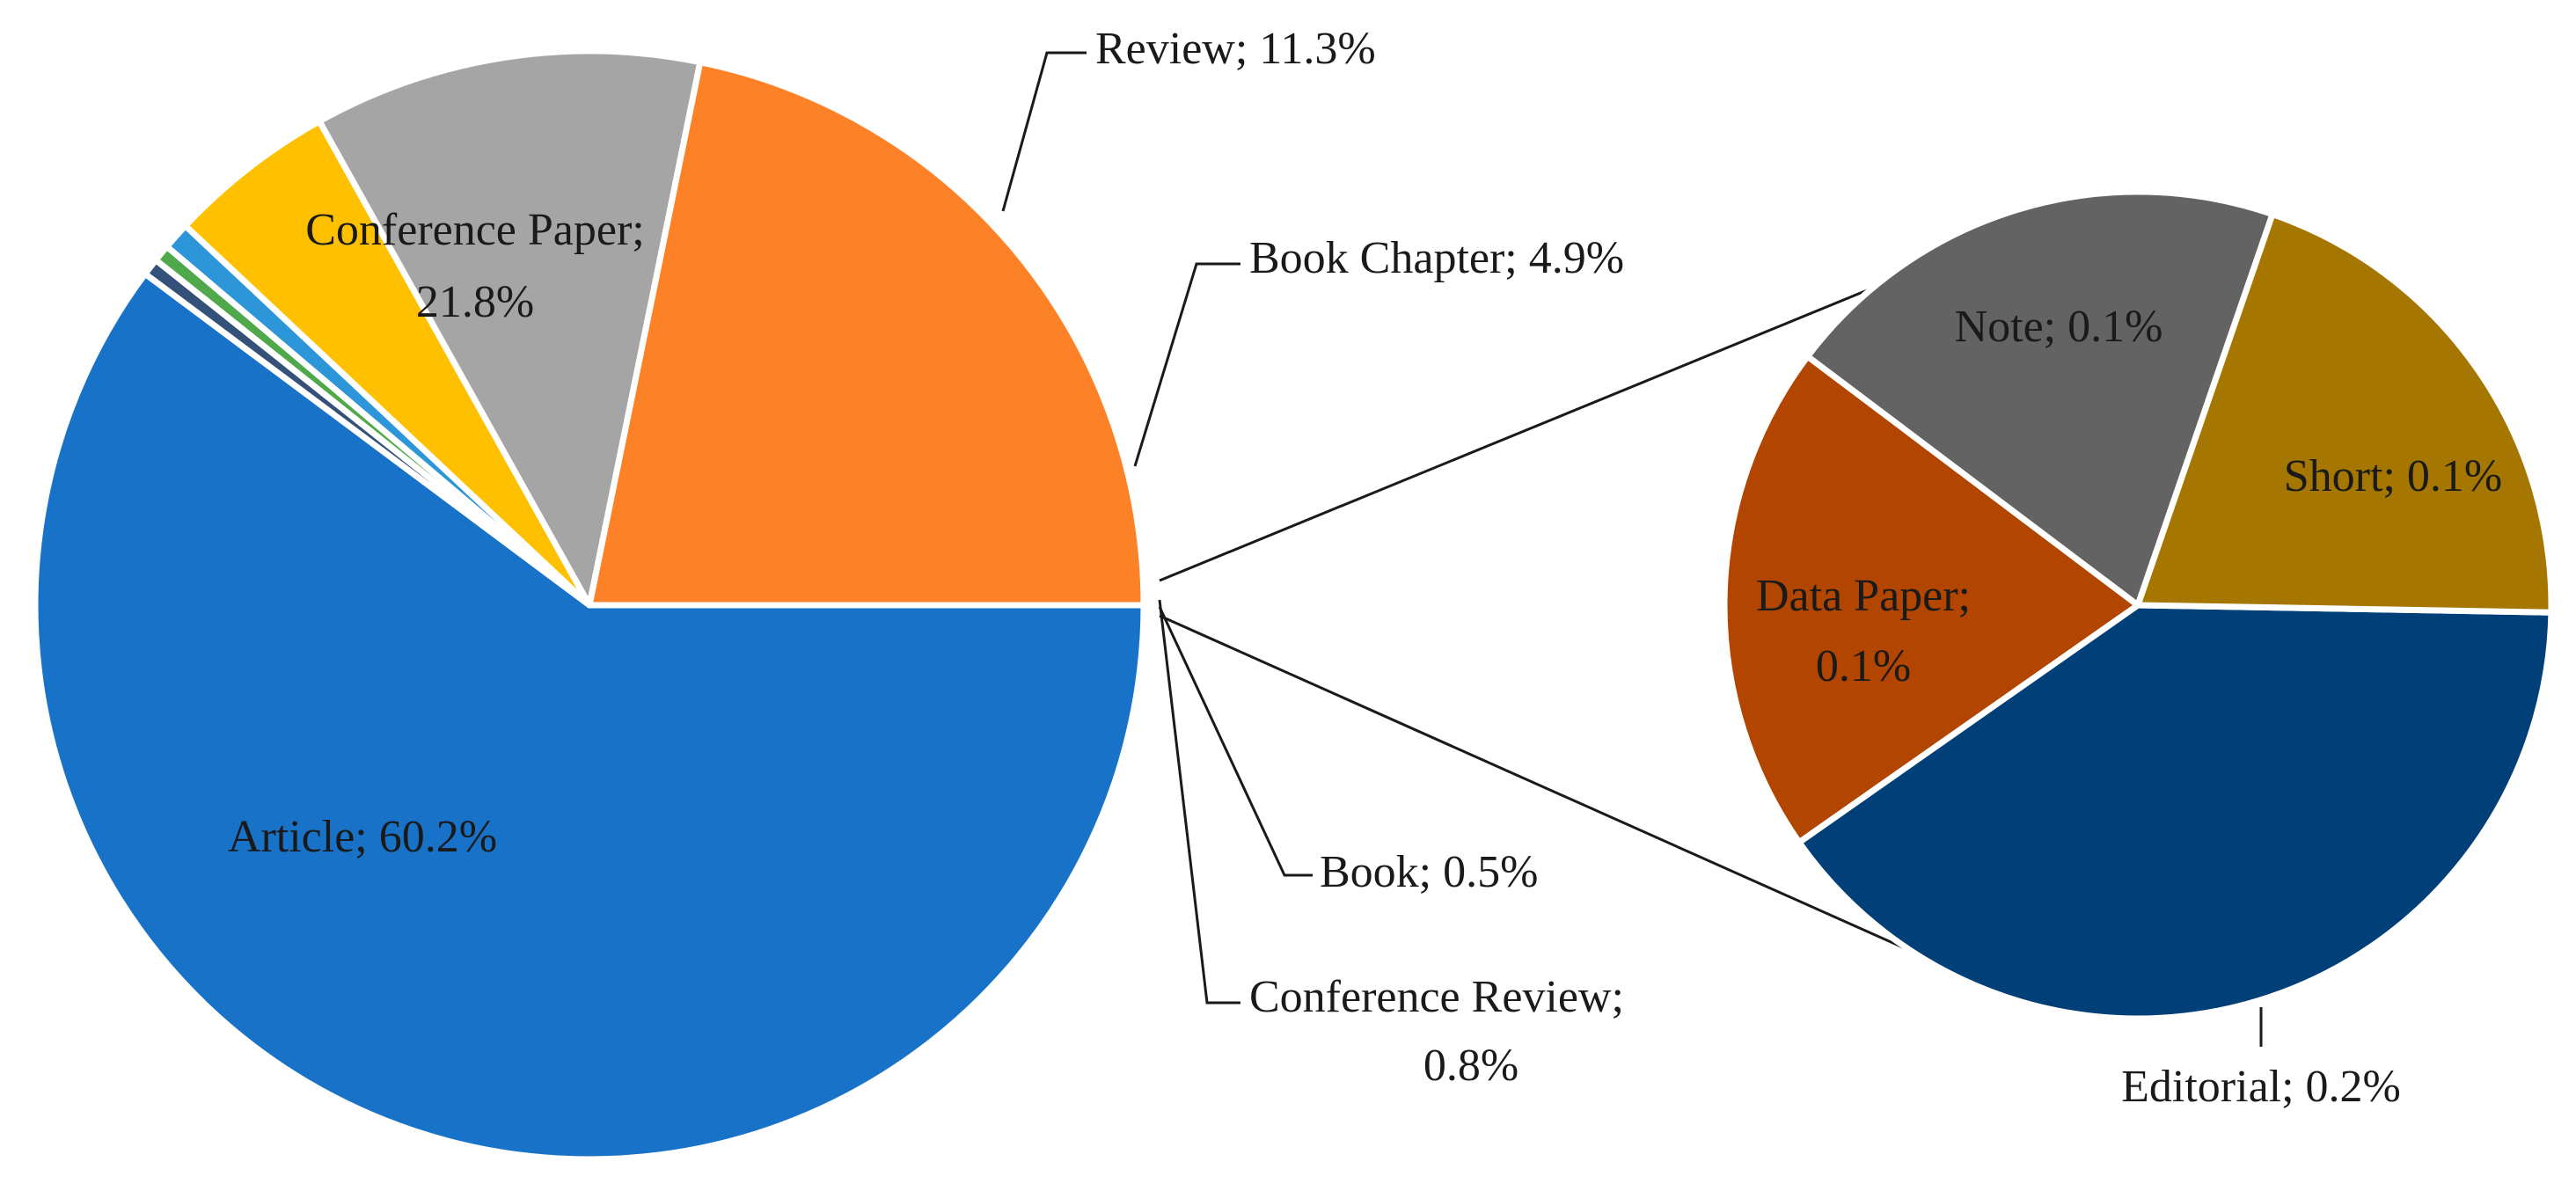  I want to click on label-conference-review-line2: 0.8%, so click(1471, 1066).